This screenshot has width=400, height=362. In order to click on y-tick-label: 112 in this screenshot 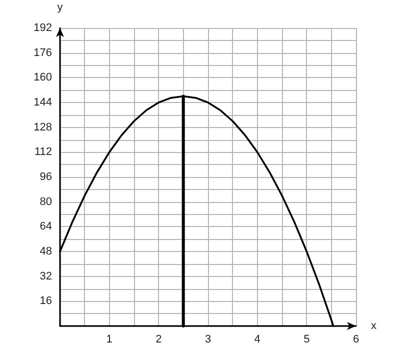, I will do `click(43, 152)`.